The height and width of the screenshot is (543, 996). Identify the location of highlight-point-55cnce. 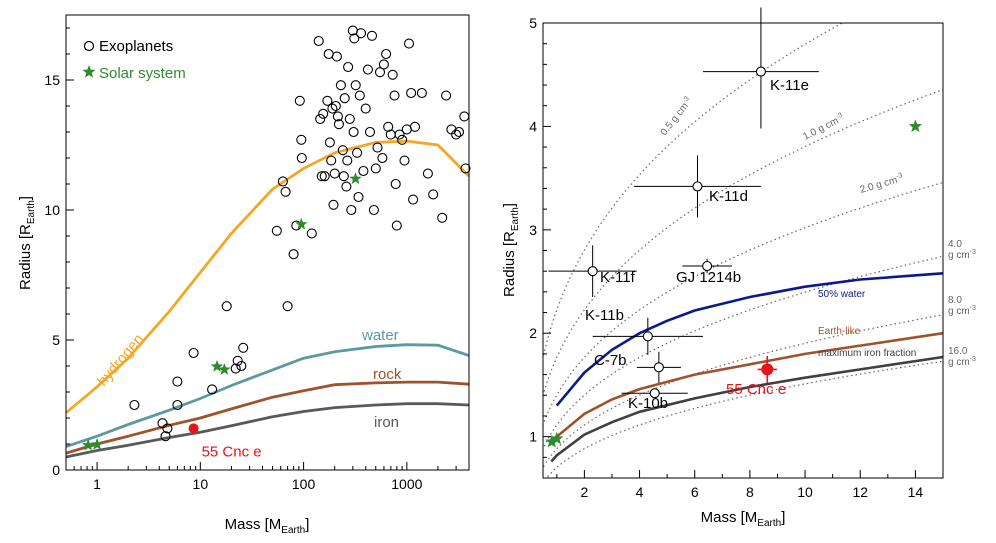
(767, 369).